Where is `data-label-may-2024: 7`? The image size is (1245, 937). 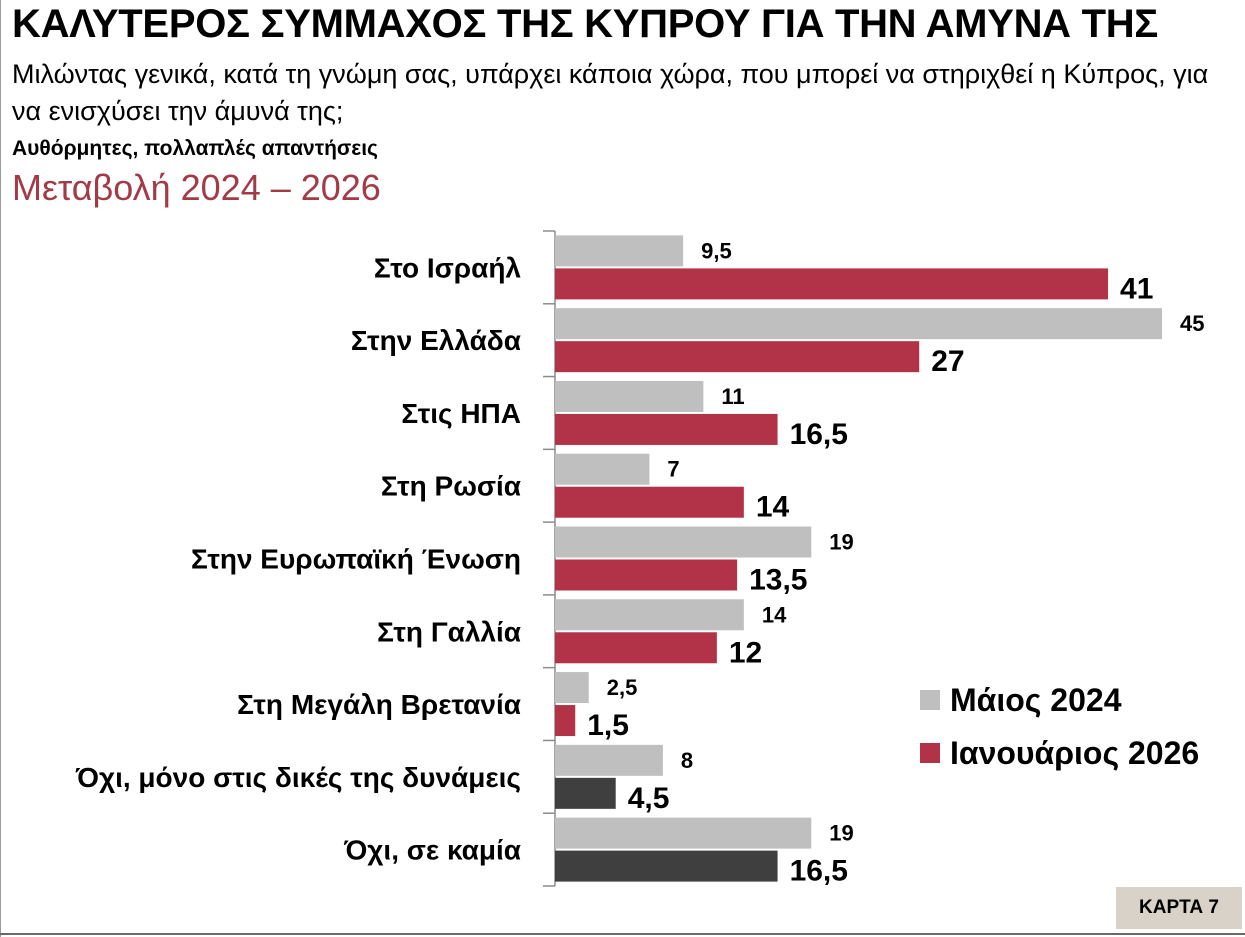
data-label-may-2024: 7 is located at coordinates (673, 469).